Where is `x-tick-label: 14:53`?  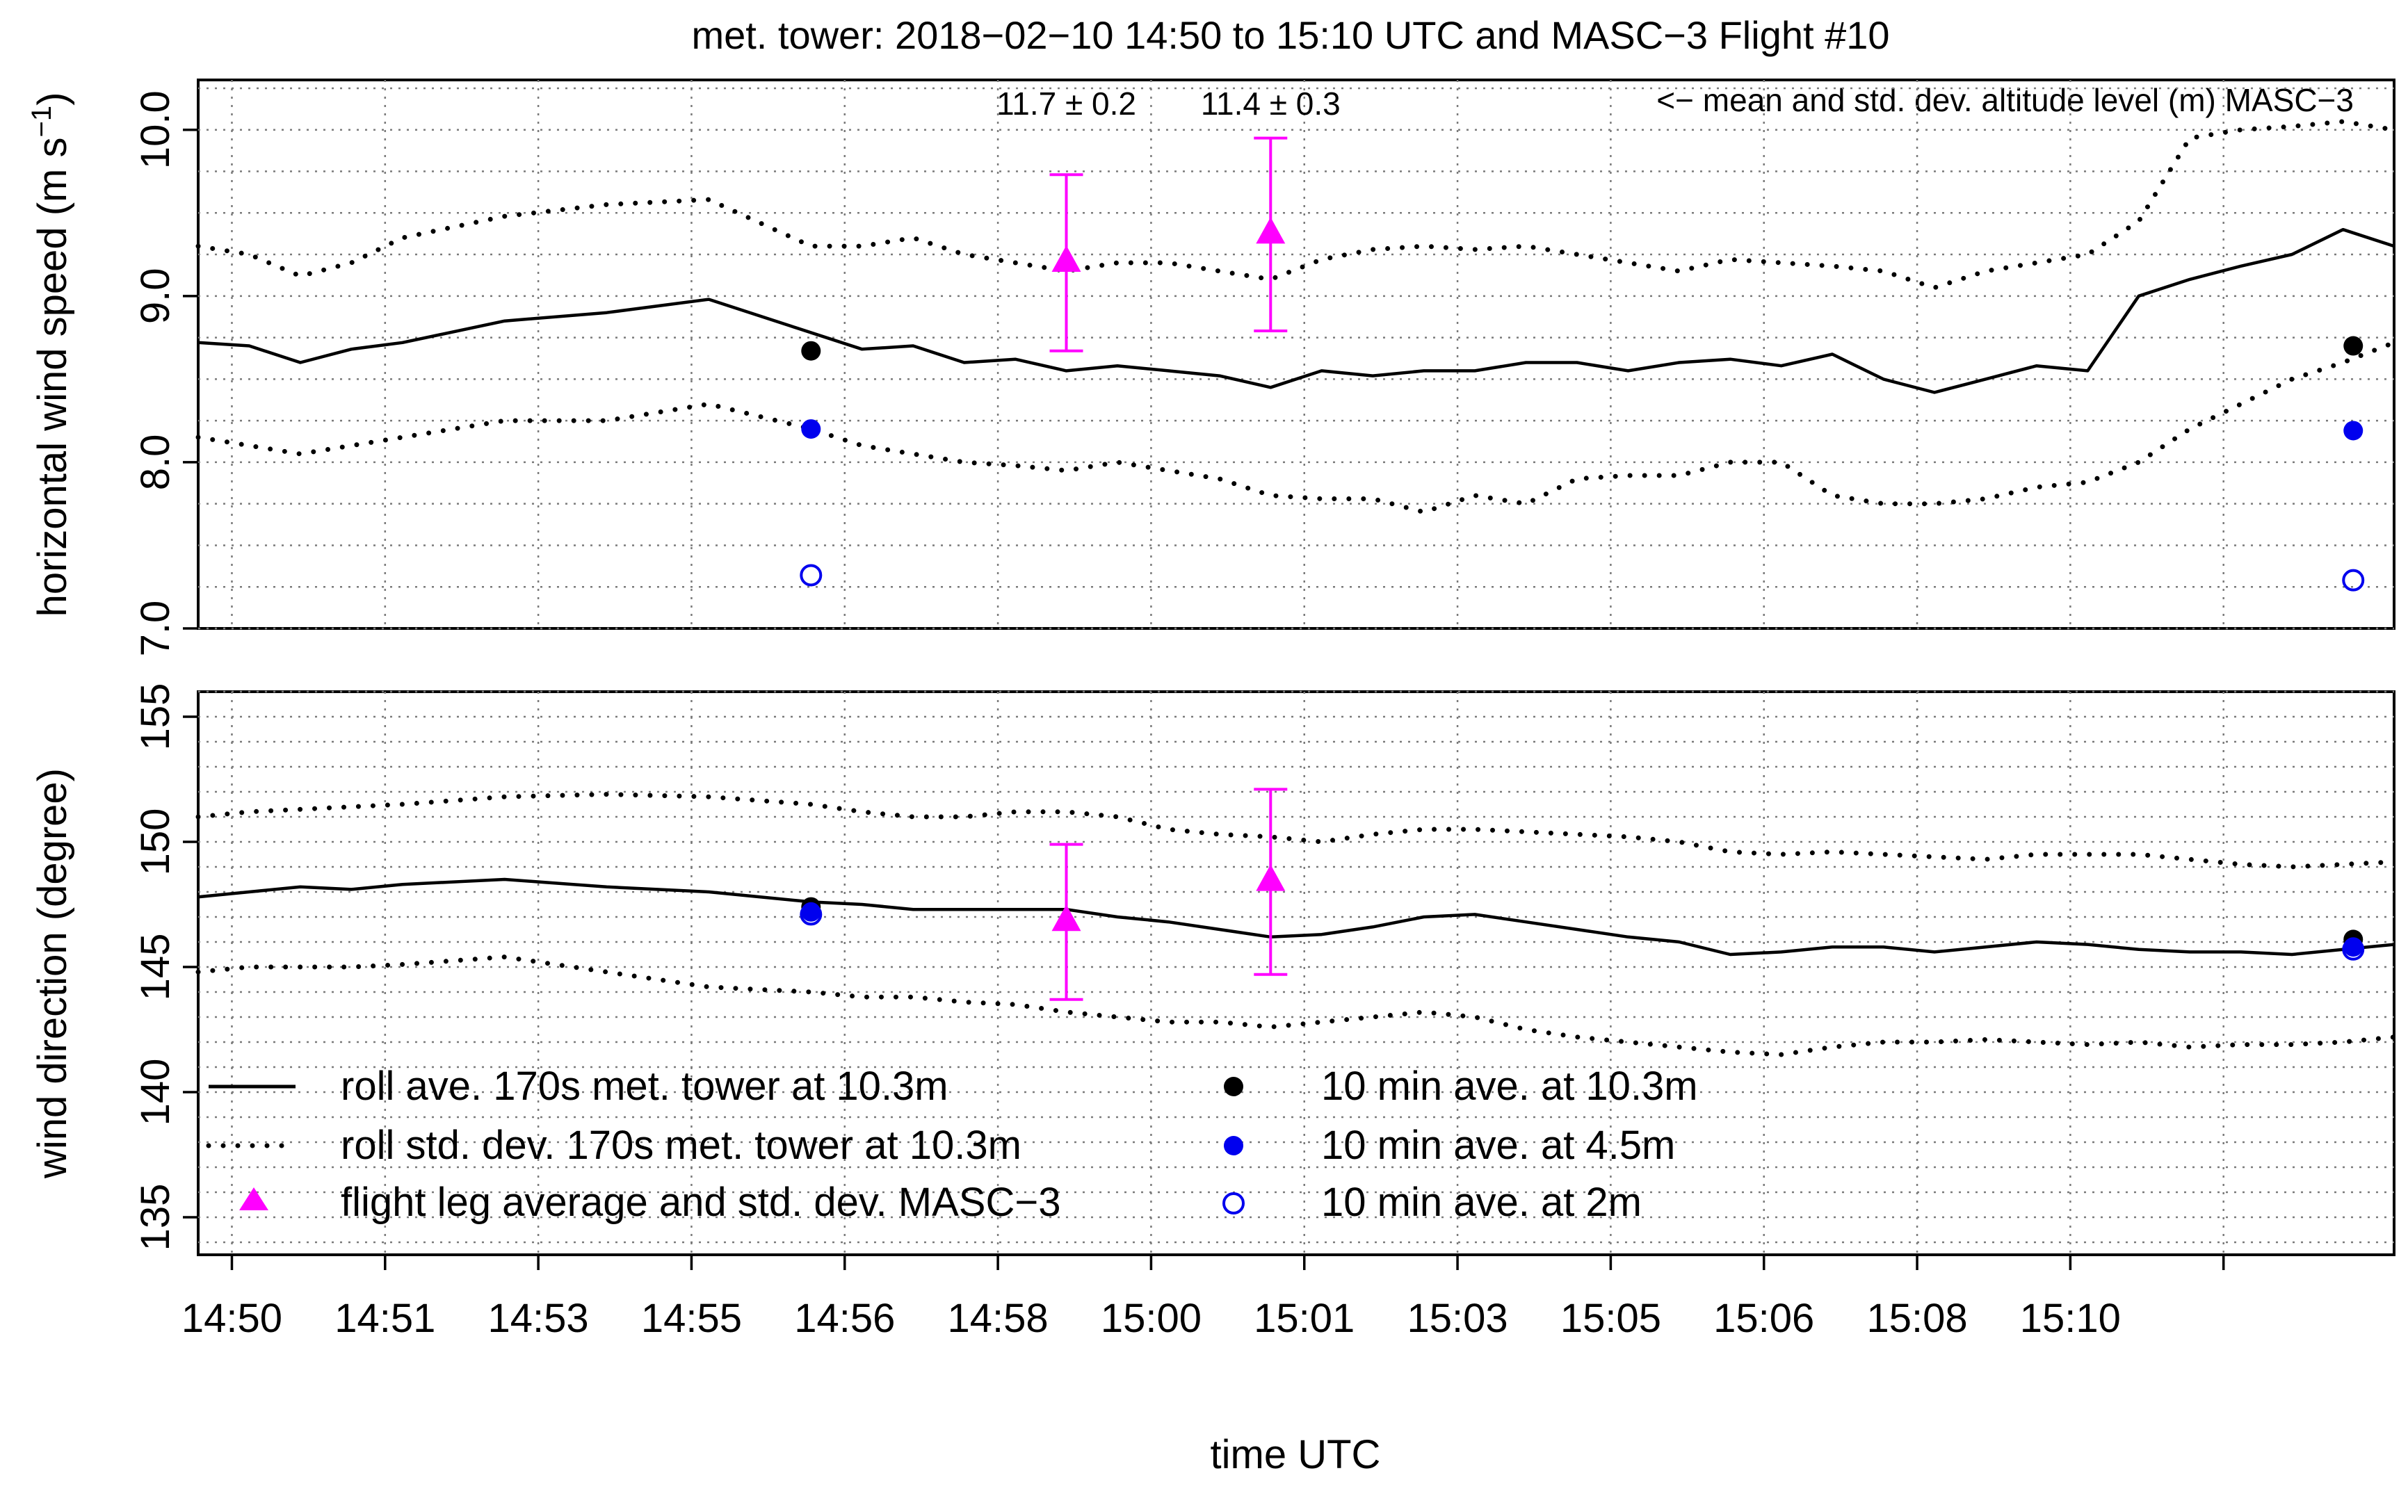
x-tick-label: 14:53 is located at coordinates (538, 1318).